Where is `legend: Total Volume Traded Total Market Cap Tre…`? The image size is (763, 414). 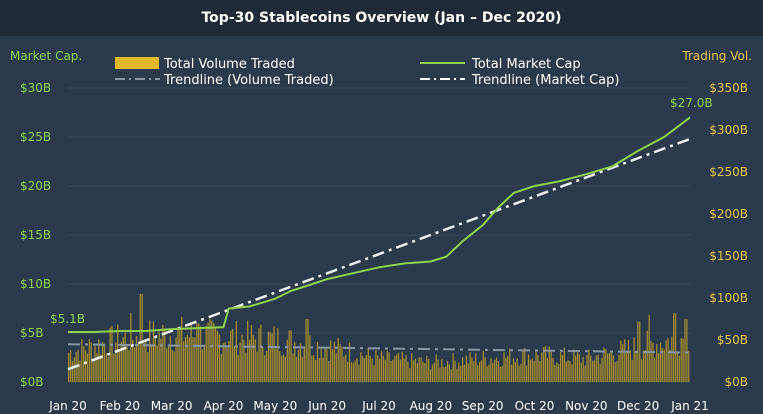
legend: Total Volume Traded Total Market Cap Tre… is located at coordinates (367, 72).